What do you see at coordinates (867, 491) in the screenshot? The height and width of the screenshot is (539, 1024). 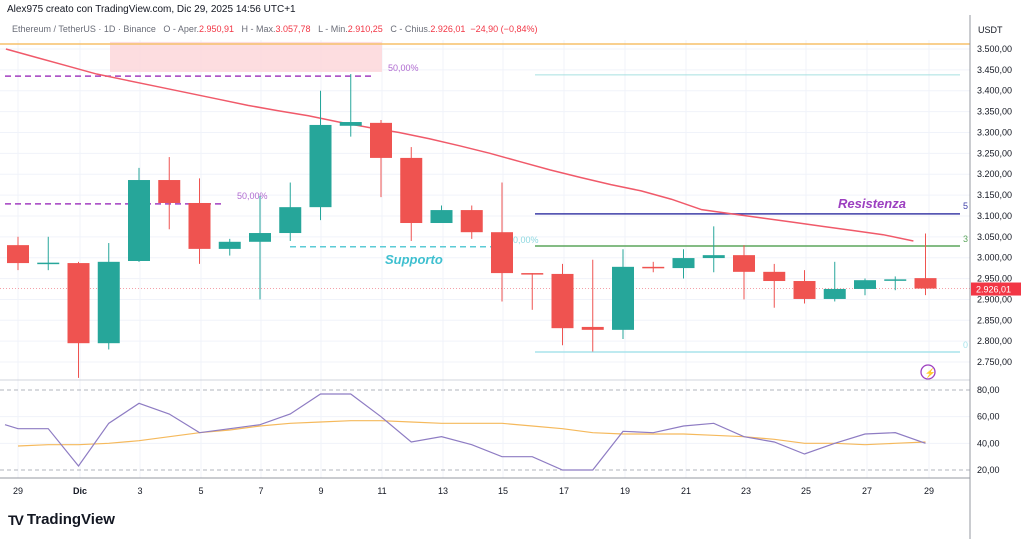 I see `time-tick: 27` at bounding box center [867, 491].